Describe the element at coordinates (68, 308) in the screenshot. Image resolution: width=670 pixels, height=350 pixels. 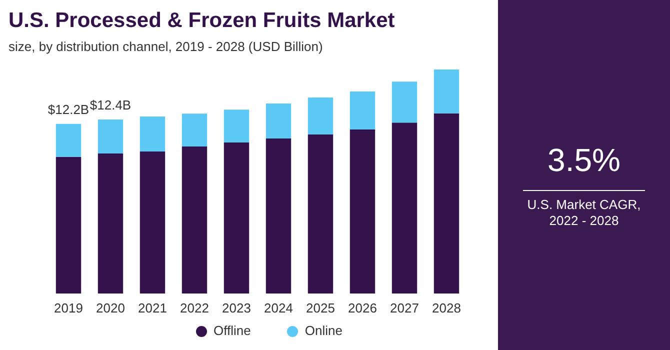
I see `x-tick-label: 2019` at that location.